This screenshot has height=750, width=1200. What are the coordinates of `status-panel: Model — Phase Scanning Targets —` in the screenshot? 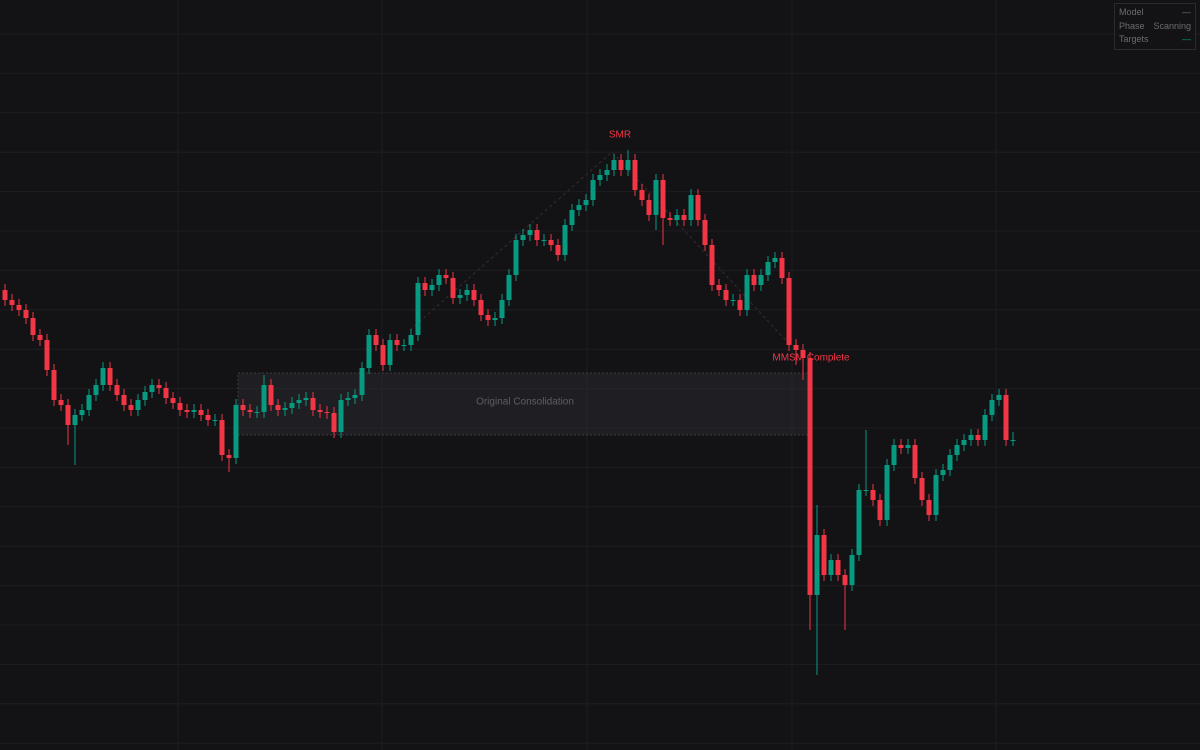 It's located at (1155, 26).